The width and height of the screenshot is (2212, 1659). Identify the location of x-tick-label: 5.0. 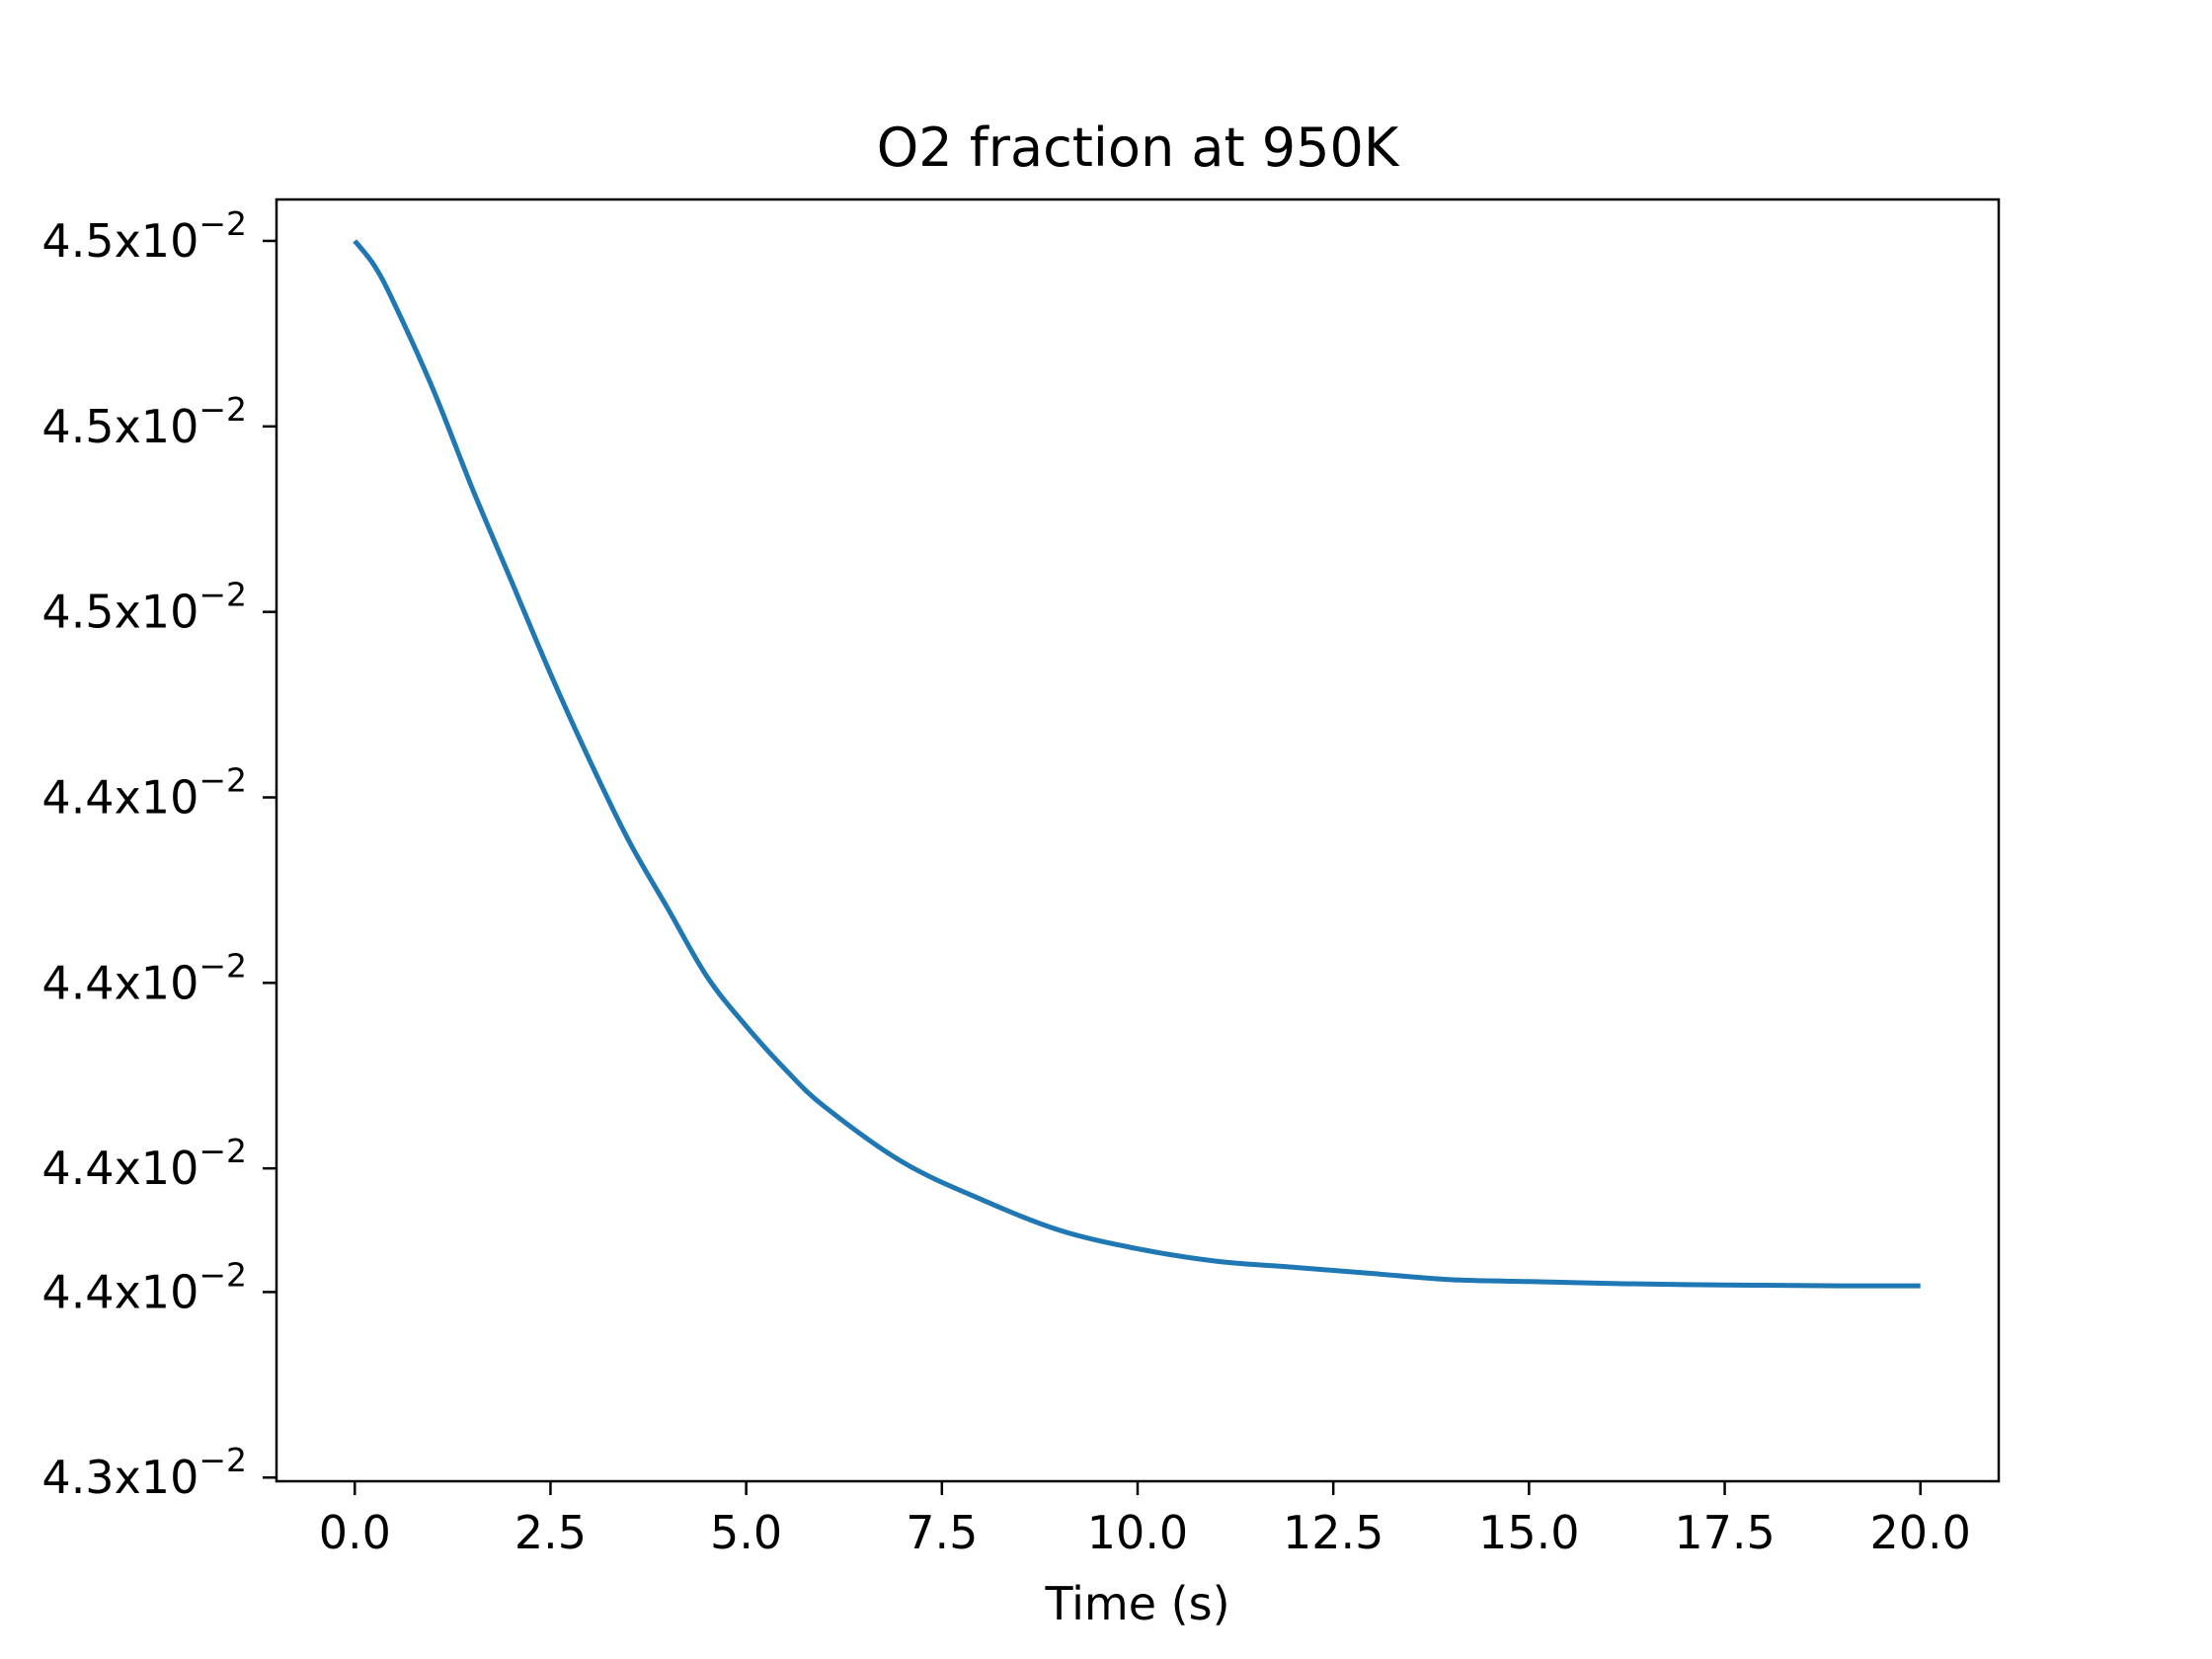
(746, 1533).